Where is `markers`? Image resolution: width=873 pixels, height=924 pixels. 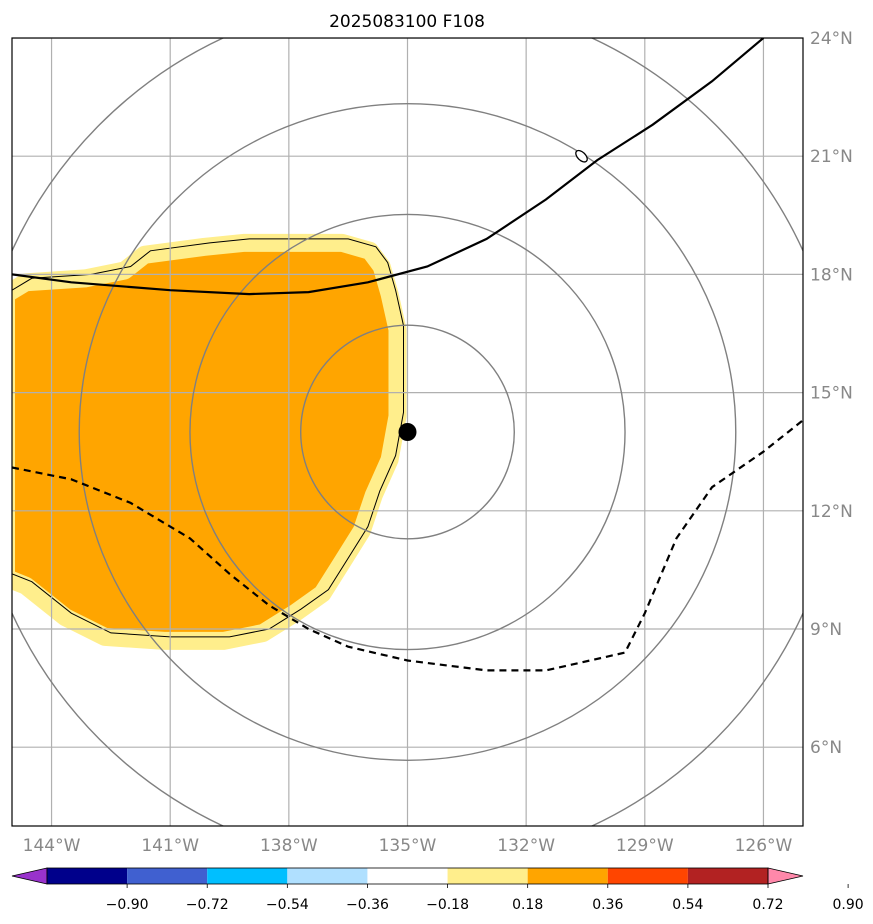 markers is located at coordinates (493, 295).